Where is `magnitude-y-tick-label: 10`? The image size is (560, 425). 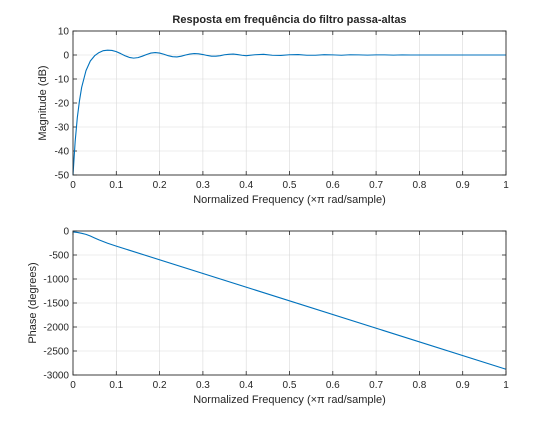
magnitude-y-tick-label: 10 is located at coordinates (64, 32).